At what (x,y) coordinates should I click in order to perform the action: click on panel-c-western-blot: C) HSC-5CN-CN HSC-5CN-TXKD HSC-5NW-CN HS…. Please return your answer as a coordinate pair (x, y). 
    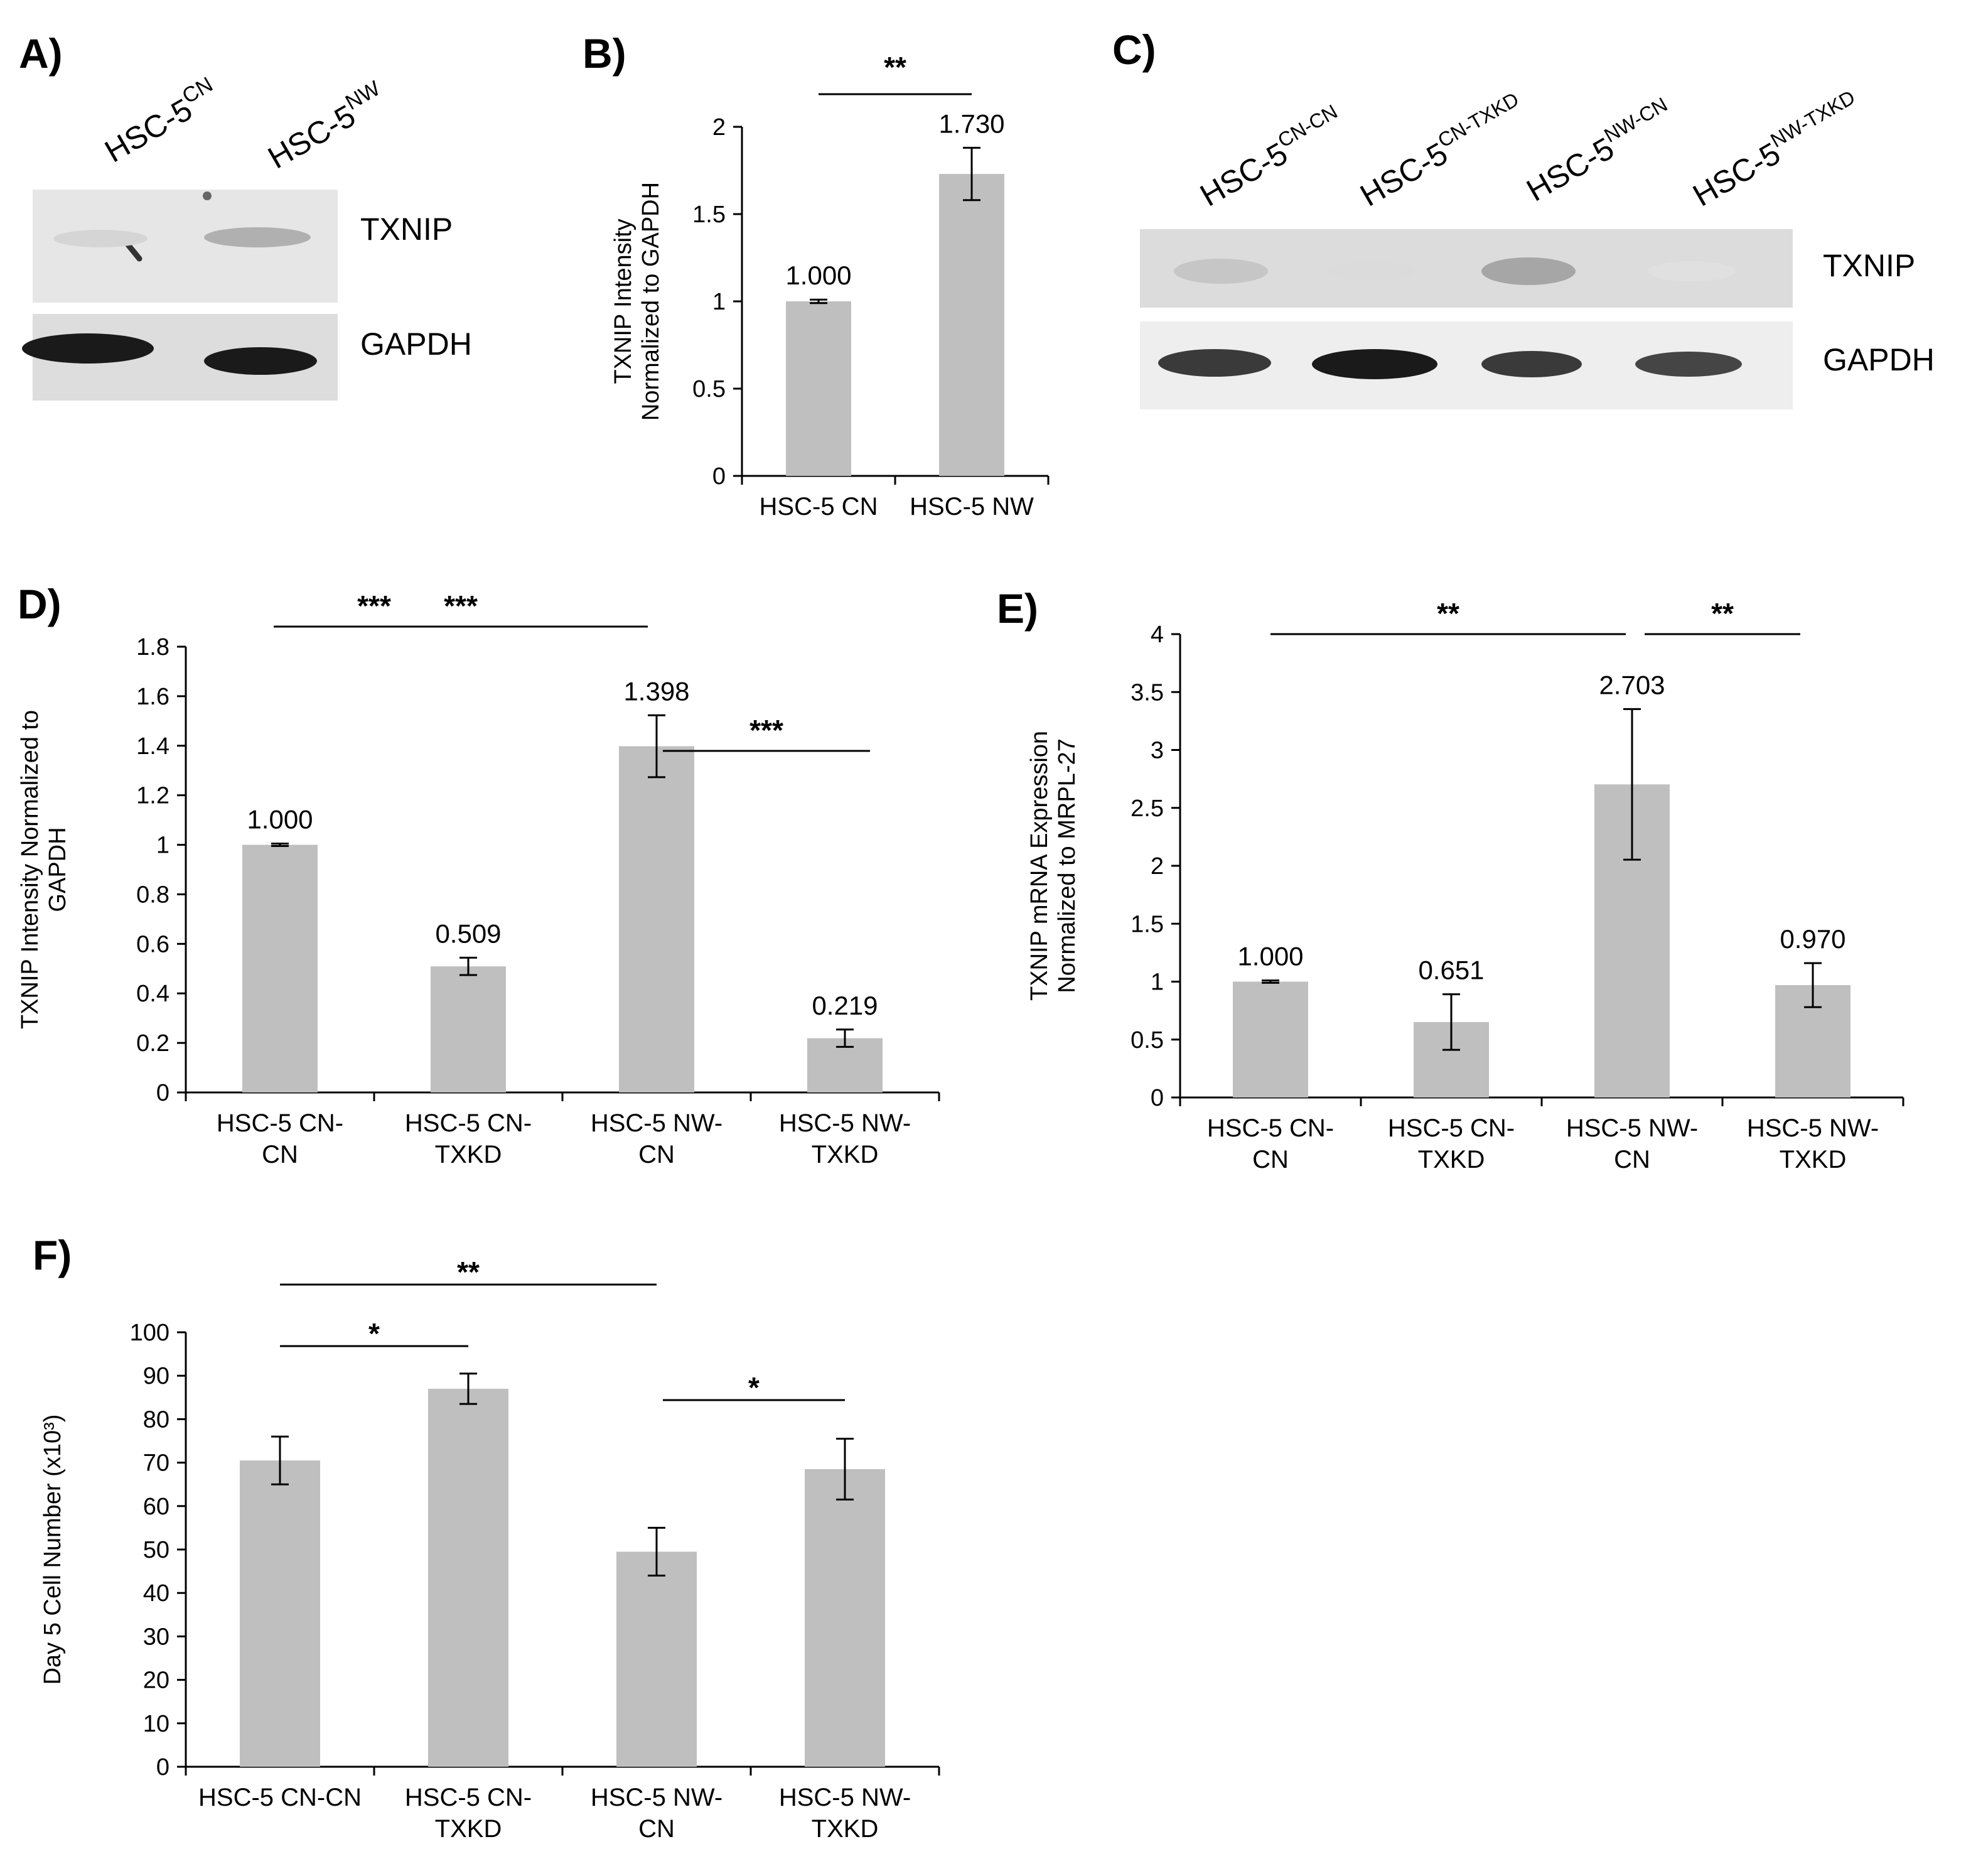
    Looking at the image, I should click on (1523, 218).